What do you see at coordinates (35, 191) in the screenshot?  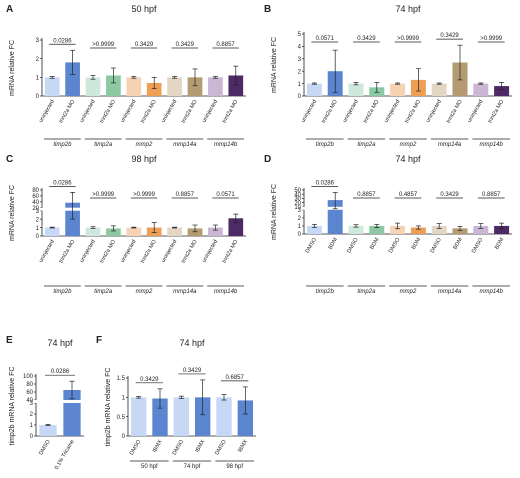 I see `y-tick-label: 80` at bounding box center [35, 191].